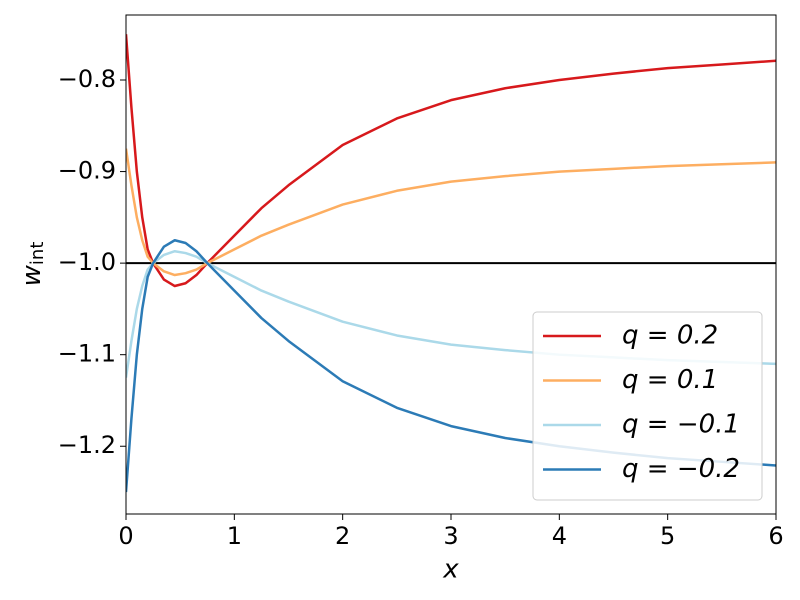 This screenshot has height=600, width=800. Describe the element at coordinates (450, 536) in the screenshot. I see `x-tick-label: 3` at that location.